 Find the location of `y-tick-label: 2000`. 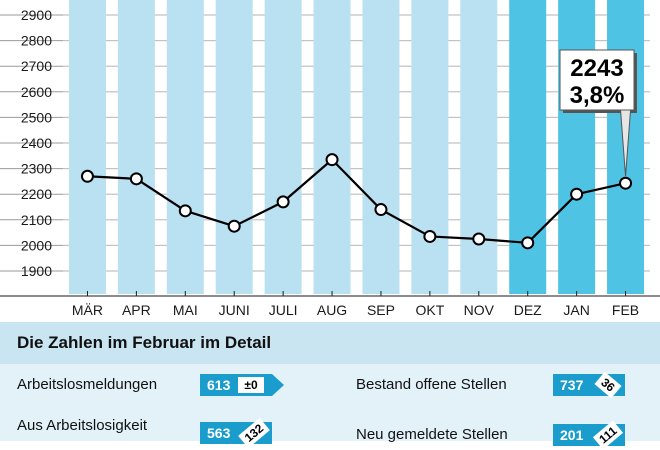

y-tick-label: 2000 is located at coordinates (36, 245).